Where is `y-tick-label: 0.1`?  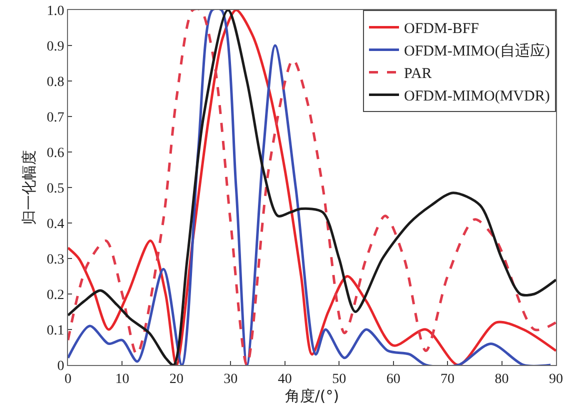
y-tick-label: 0.1 is located at coordinates (55, 330).